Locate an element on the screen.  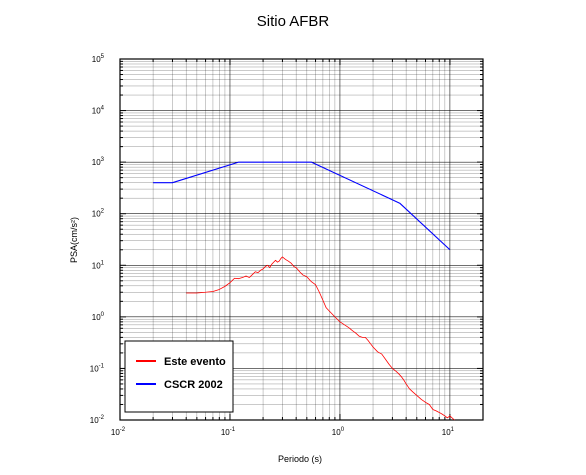
legend: Este evento CSCR 2002 is located at coordinates (179, 376).